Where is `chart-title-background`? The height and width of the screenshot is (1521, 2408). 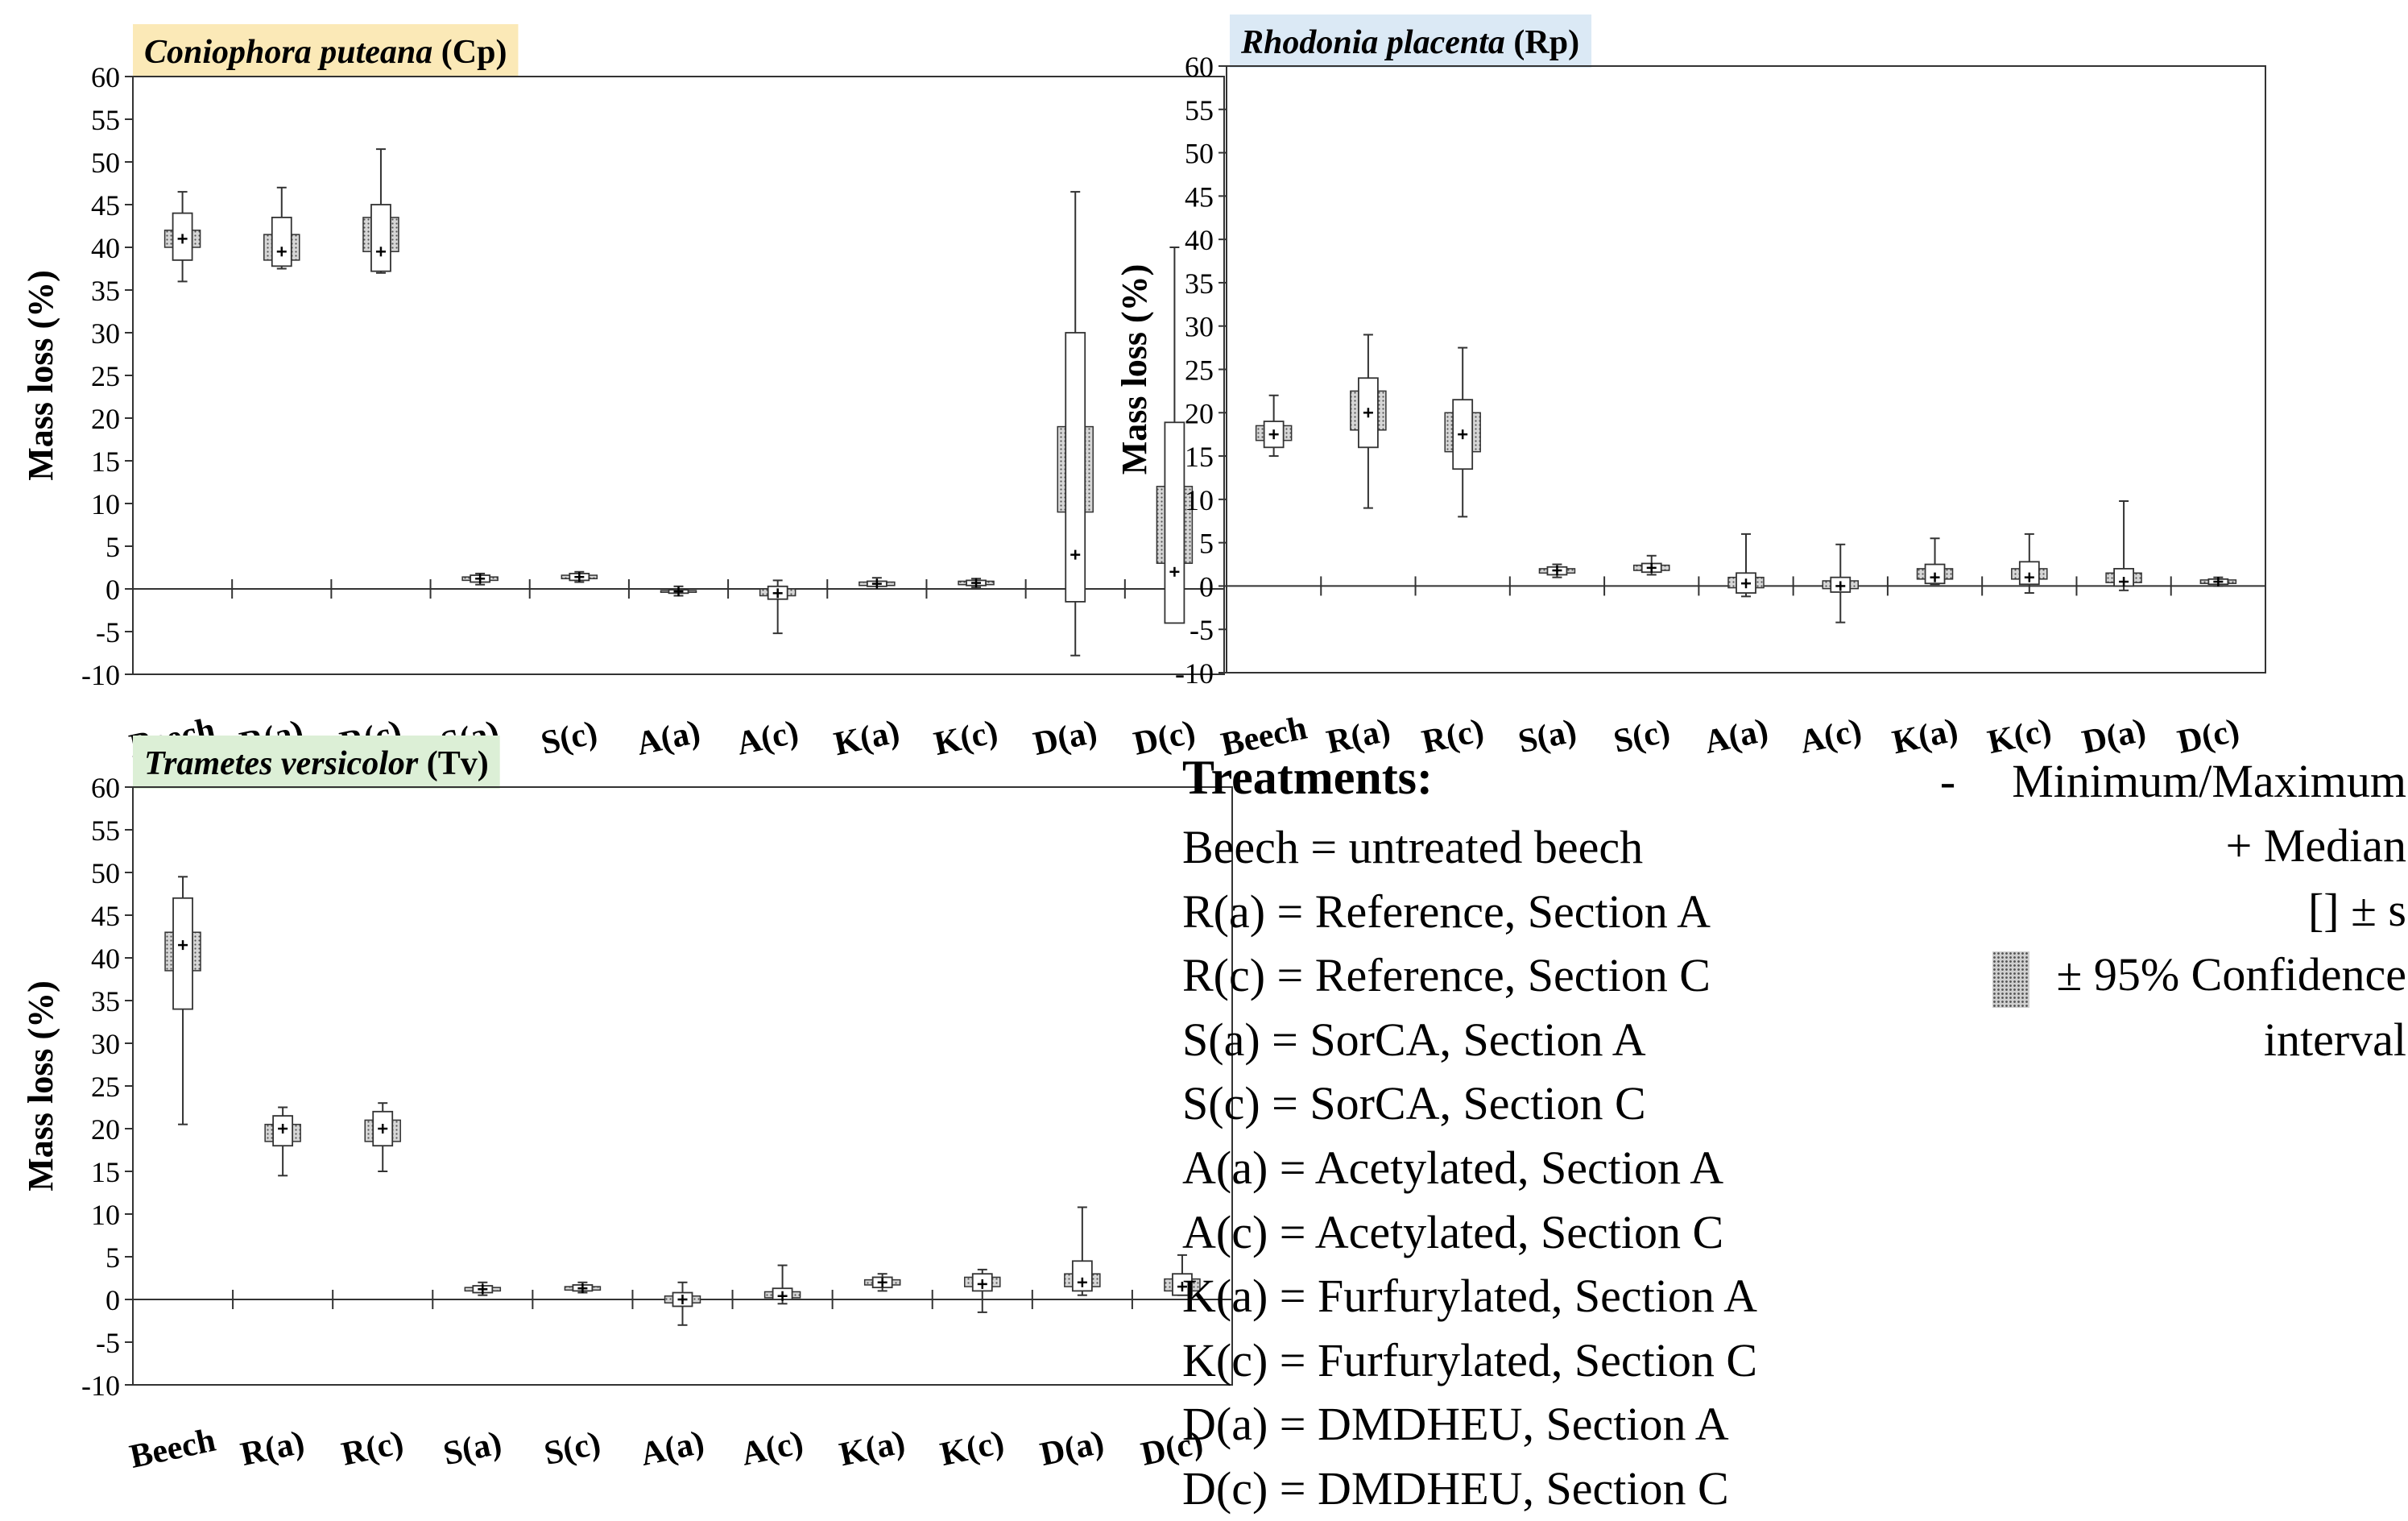
chart-title-background is located at coordinates (326, 50).